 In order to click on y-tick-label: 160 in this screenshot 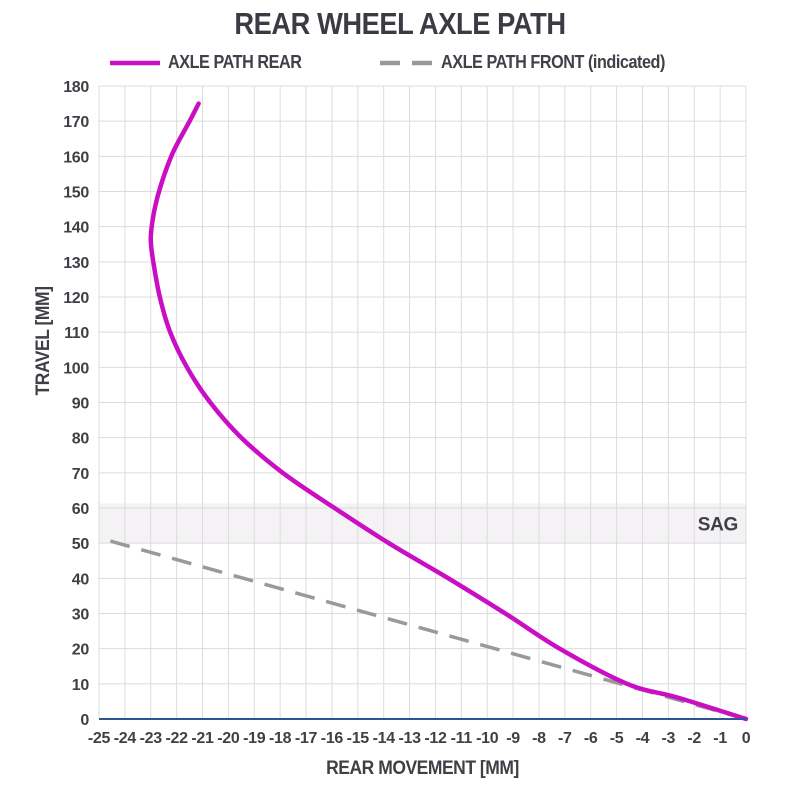, I will do `click(76, 157)`.